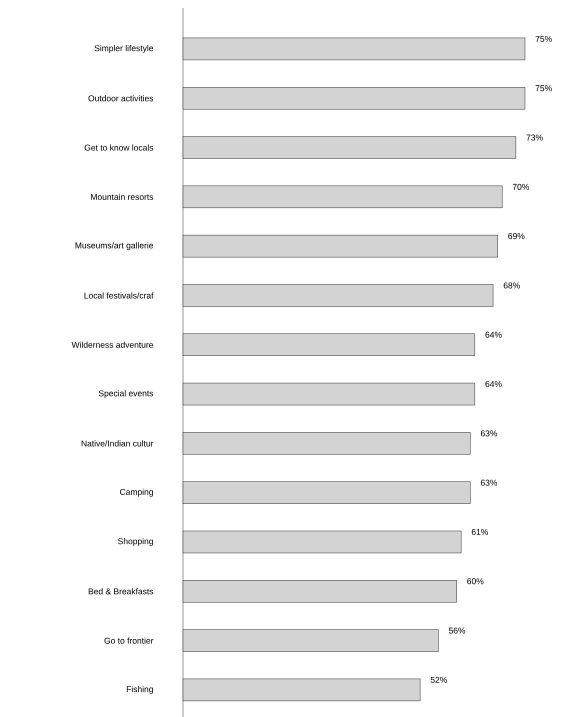 This screenshot has width=569, height=717. What do you see at coordinates (534, 137) in the screenshot?
I see `data-label: 73%` at bounding box center [534, 137].